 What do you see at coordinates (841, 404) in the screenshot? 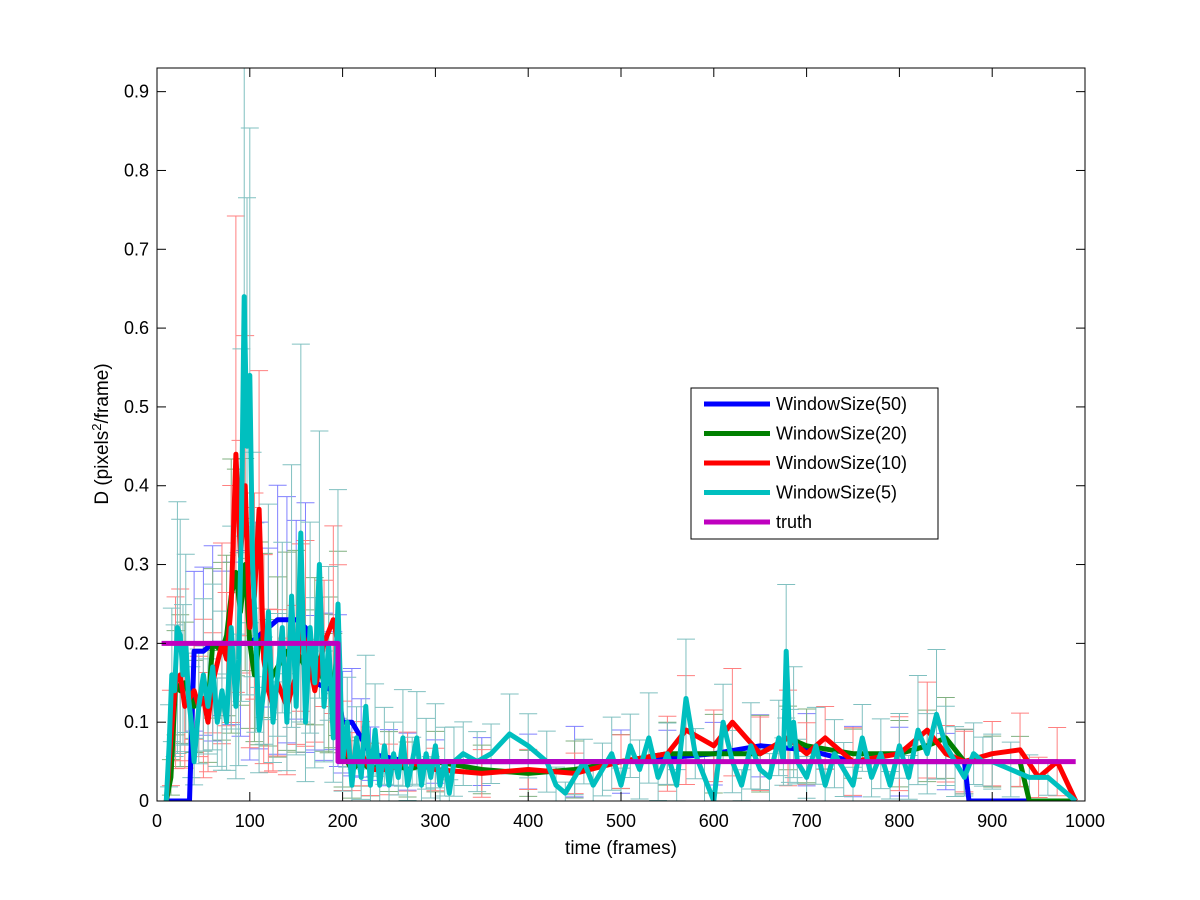
I see `legend-entry-label: WindowSize(50)` at bounding box center [841, 404].